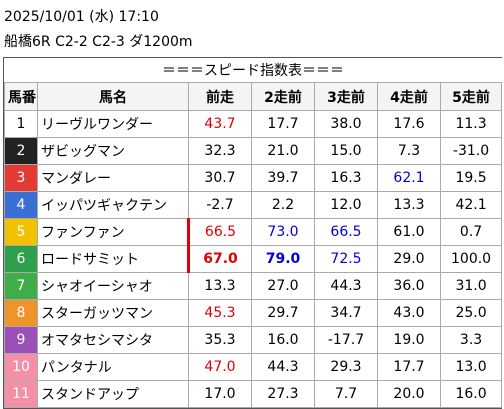  What do you see at coordinates (113, 367) in the screenshot?
I see `horse-name: パンタナル` at bounding box center [113, 367].